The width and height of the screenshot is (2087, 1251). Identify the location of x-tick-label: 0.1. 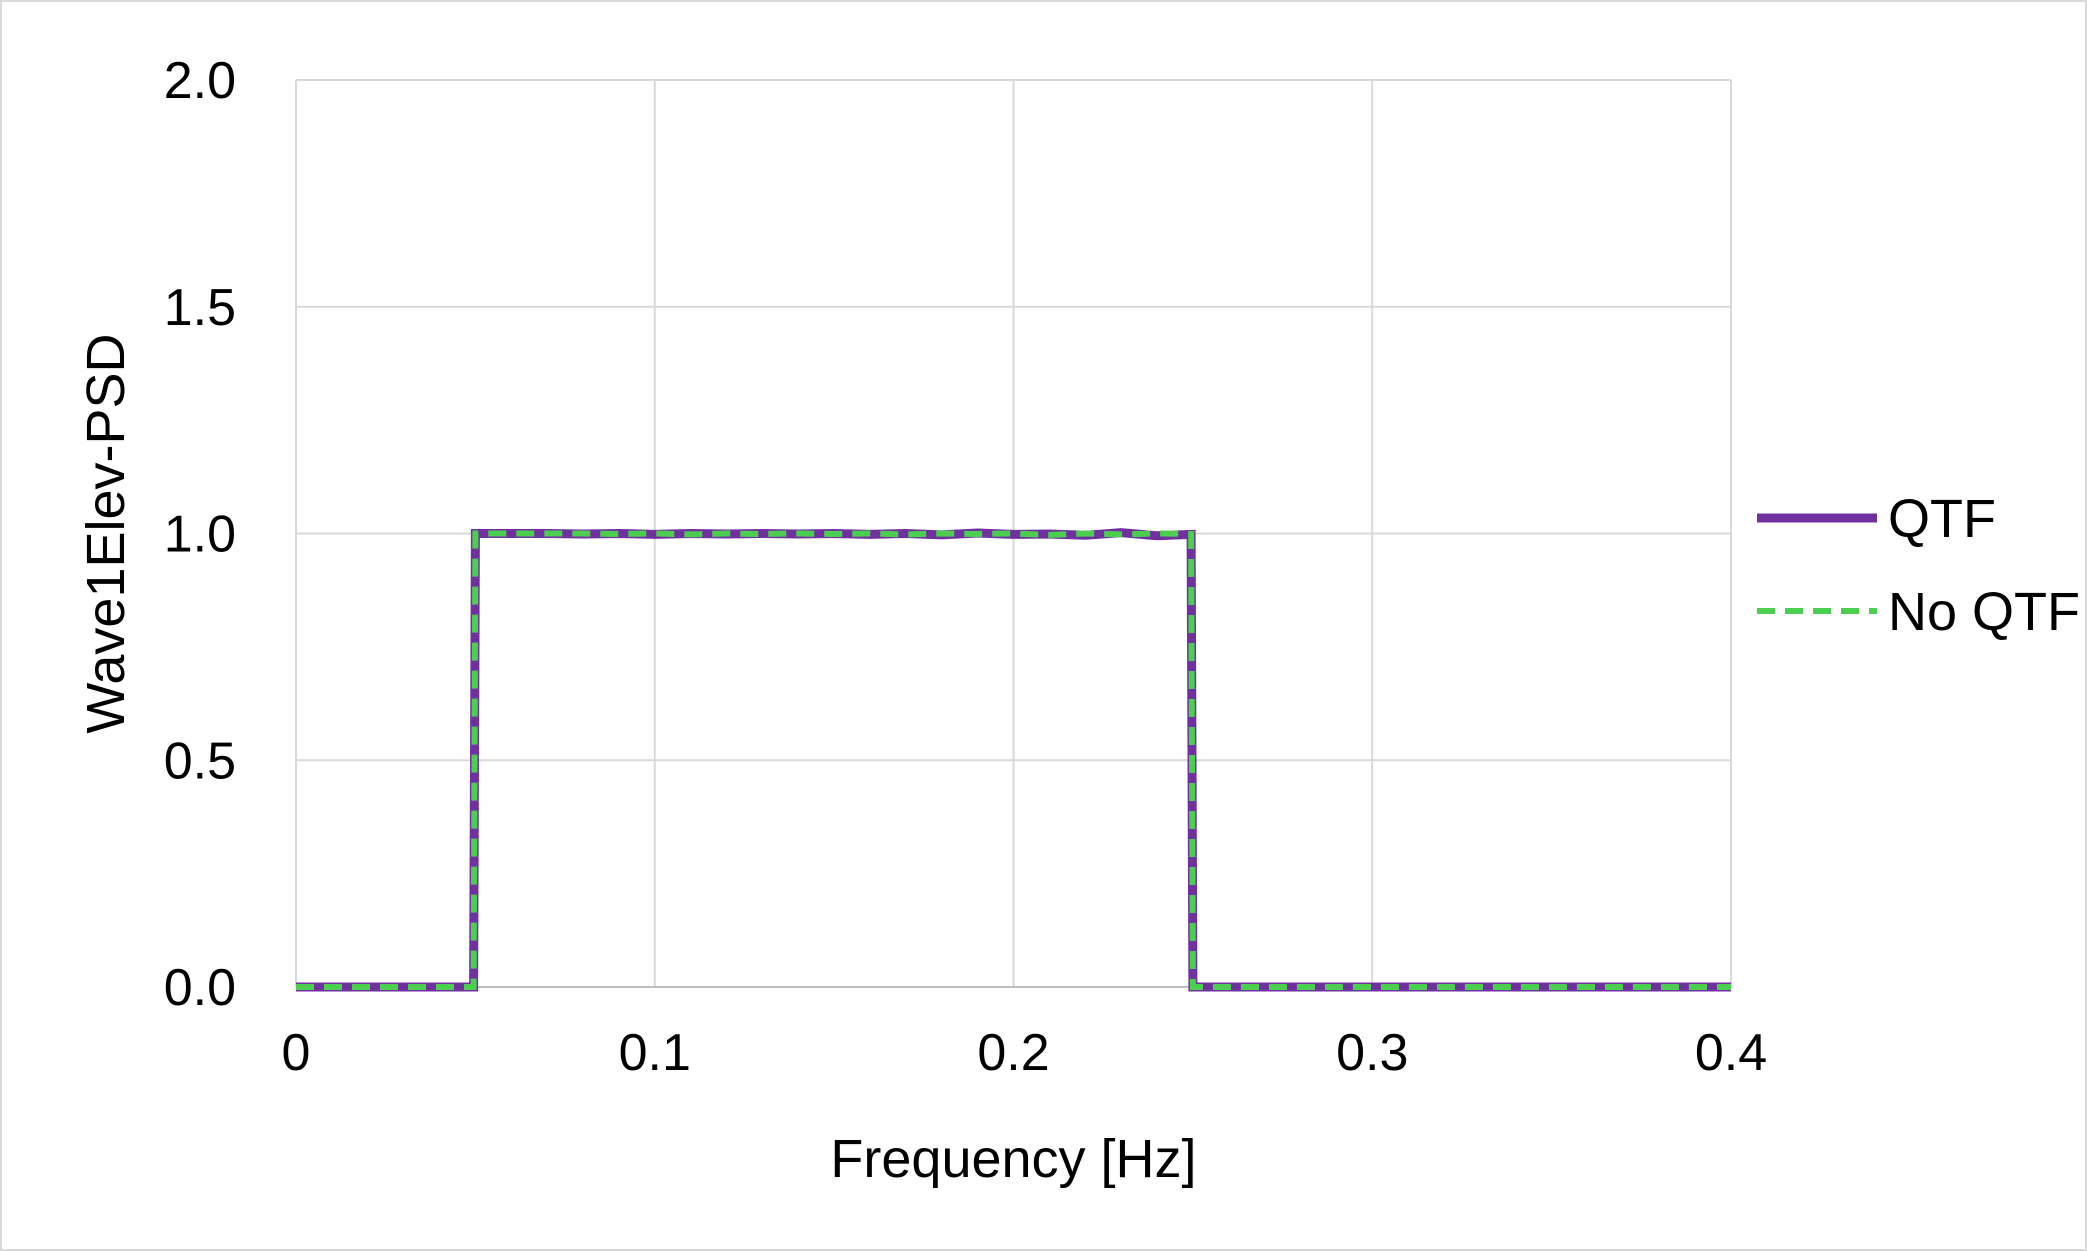
(655, 1053).